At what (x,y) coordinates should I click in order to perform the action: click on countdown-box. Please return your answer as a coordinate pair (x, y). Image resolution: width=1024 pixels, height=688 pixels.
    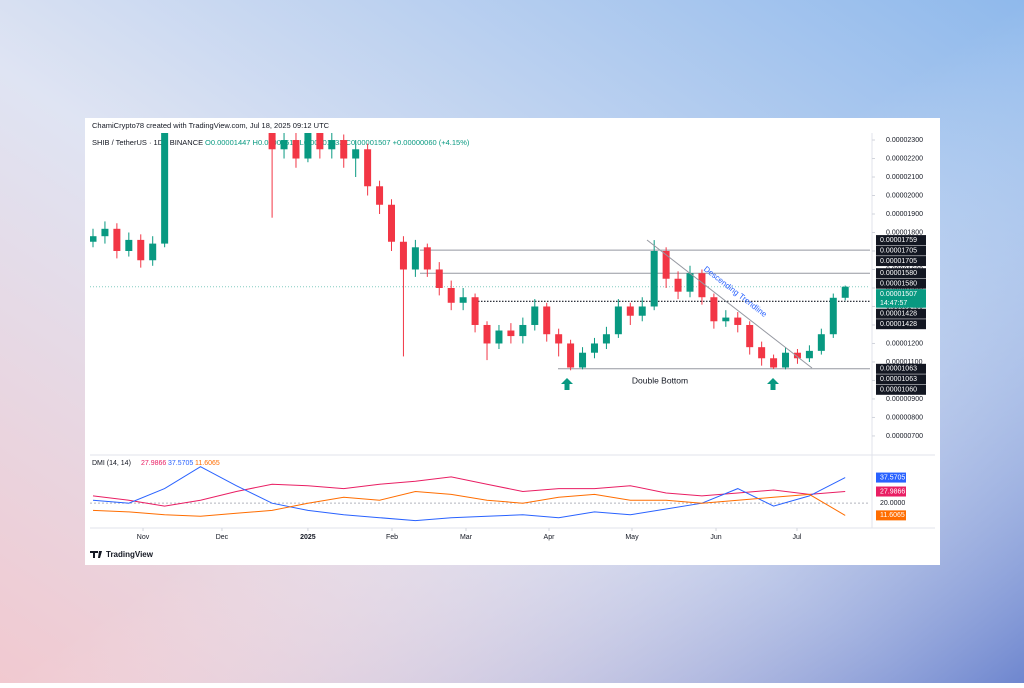
    Looking at the image, I should click on (901, 303).